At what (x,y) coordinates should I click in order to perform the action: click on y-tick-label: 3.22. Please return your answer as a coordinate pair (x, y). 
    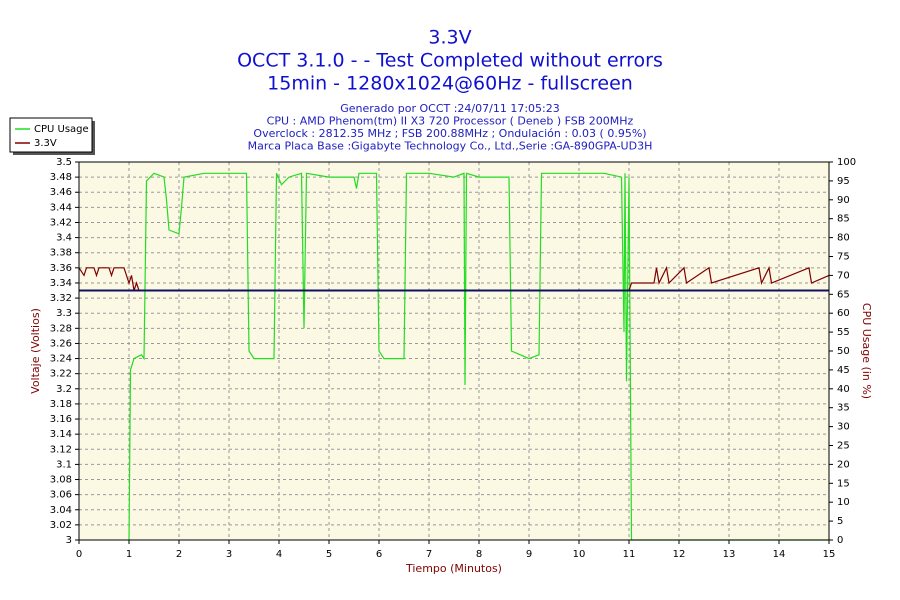
    Looking at the image, I should click on (61, 374).